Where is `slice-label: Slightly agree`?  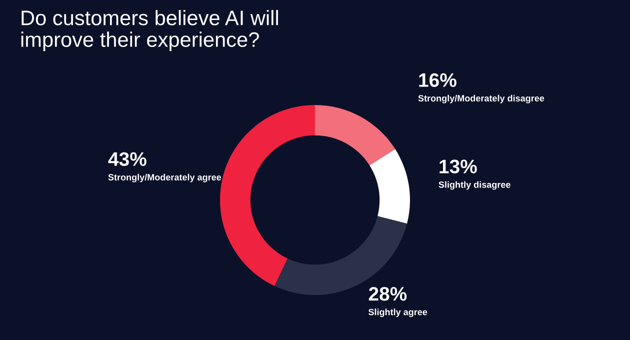
slice-label: Slightly agree is located at coordinates (398, 313).